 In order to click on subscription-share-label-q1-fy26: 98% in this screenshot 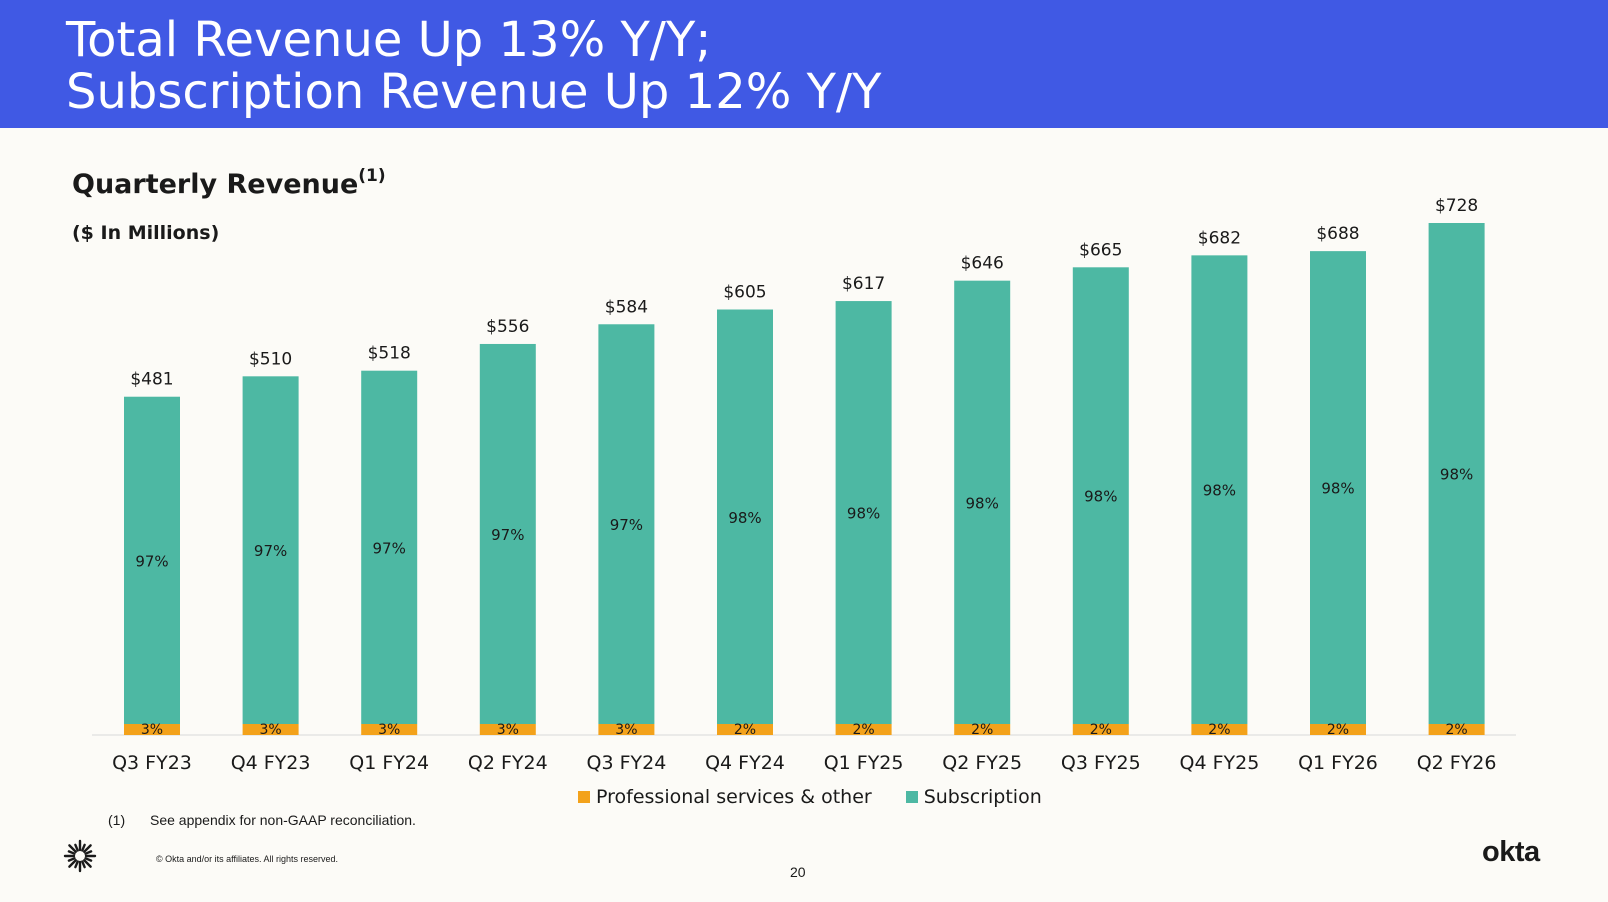, I will do `click(1337, 489)`.